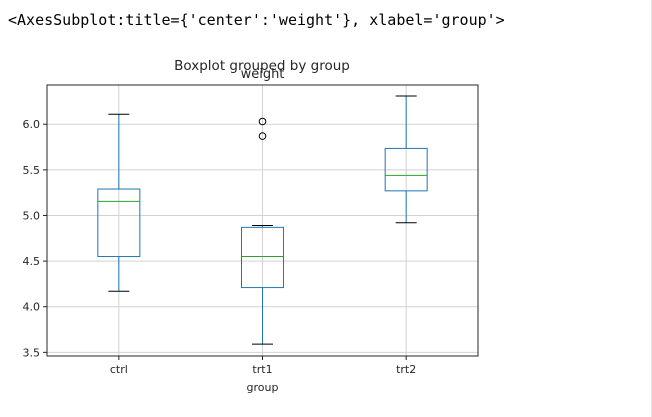 The width and height of the screenshot is (652, 417). Describe the element at coordinates (119, 223) in the screenshot. I see `box-ctrl` at that location.